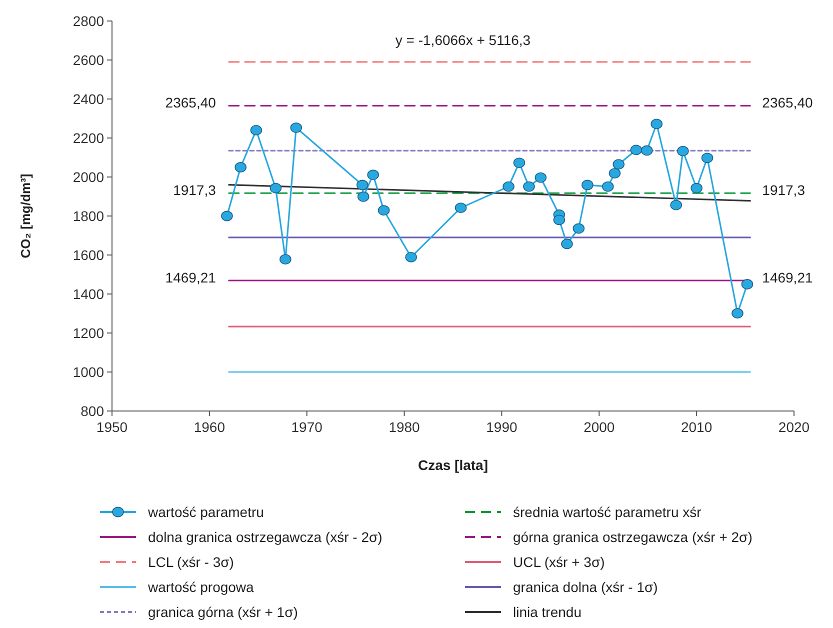 This screenshot has height=628, width=833. Describe the element at coordinates (88, 294) in the screenshot. I see `y-tick-label: 1400` at that location.